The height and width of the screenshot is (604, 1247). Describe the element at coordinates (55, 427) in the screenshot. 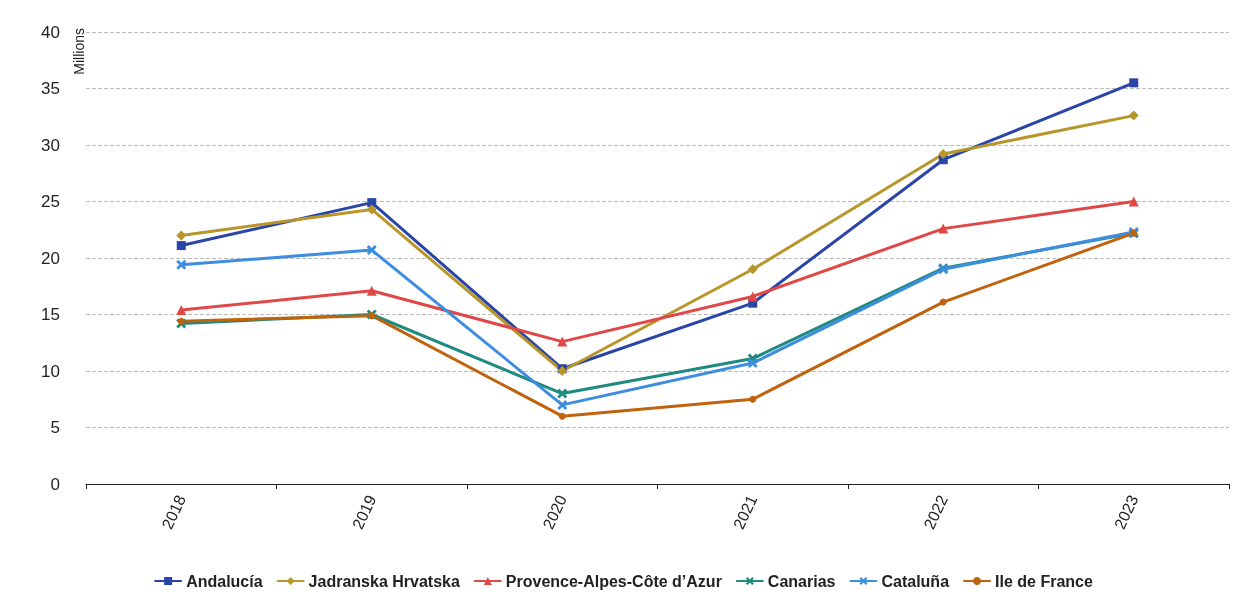

I see `y-tick-label: 5` at that location.